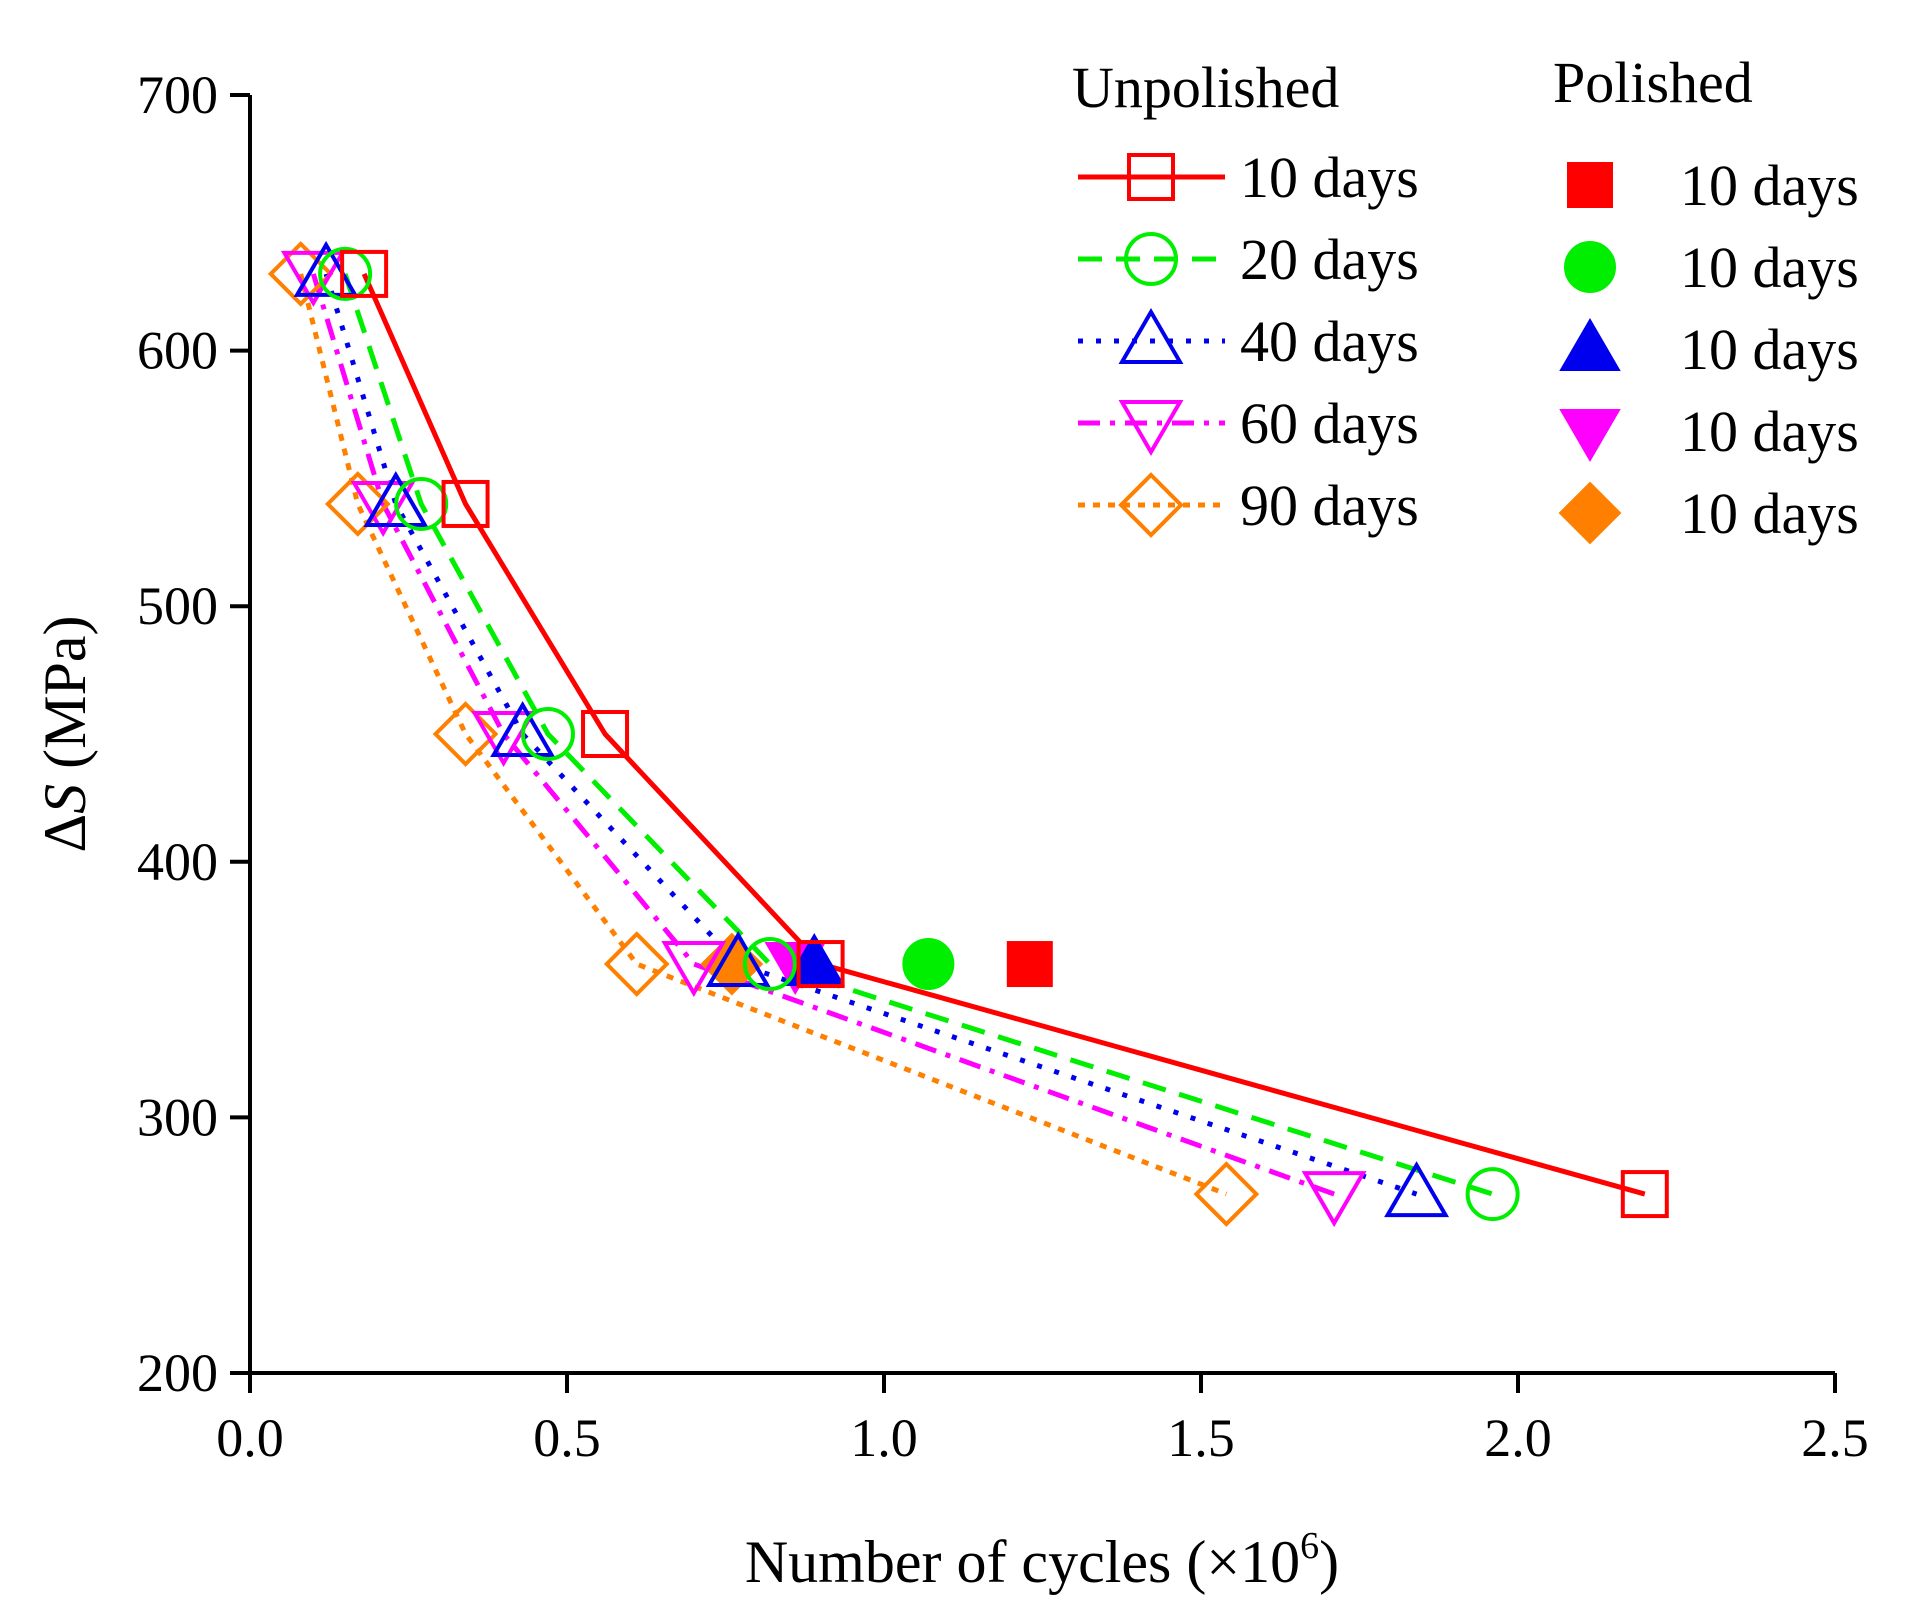 This screenshot has width=1906, height=1608. What do you see at coordinates (1769, 267) in the screenshot?
I see `legend-label-polished-1: 10 days` at bounding box center [1769, 267].